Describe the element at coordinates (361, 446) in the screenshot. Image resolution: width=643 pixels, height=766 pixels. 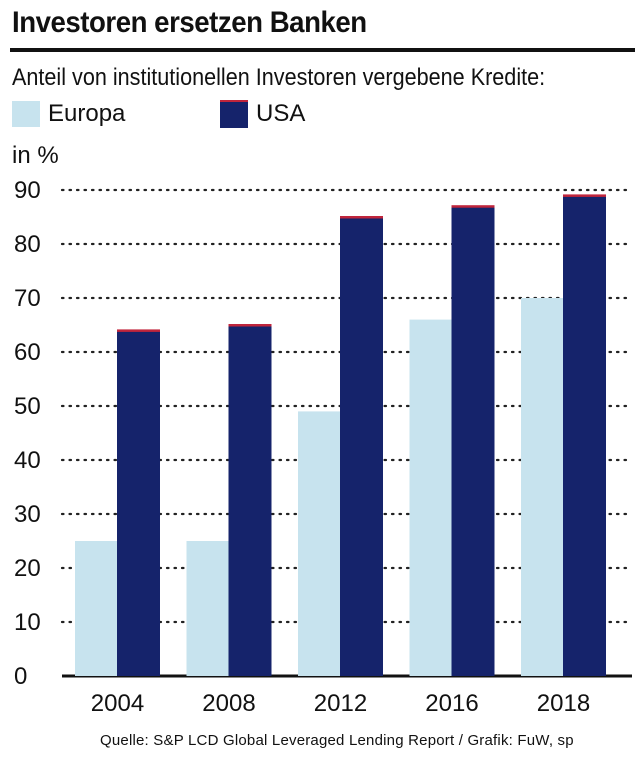
I see `bar-usa-2012` at that location.